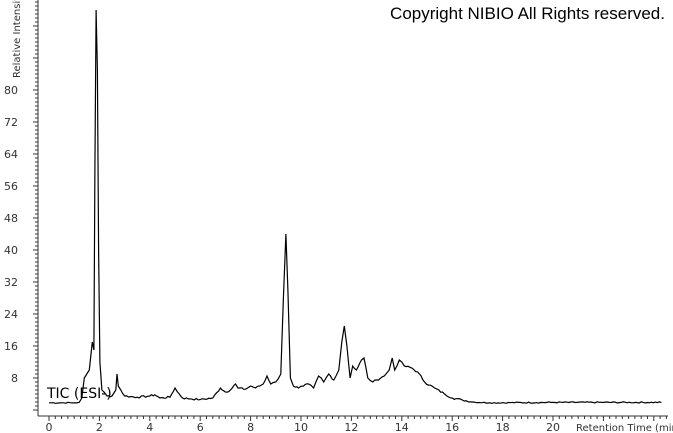 The image size is (673, 433). What do you see at coordinates (17, 39) in the screenshot?
I see `y-axis-title: Relative Intensity` at bounding box center [17, 39].